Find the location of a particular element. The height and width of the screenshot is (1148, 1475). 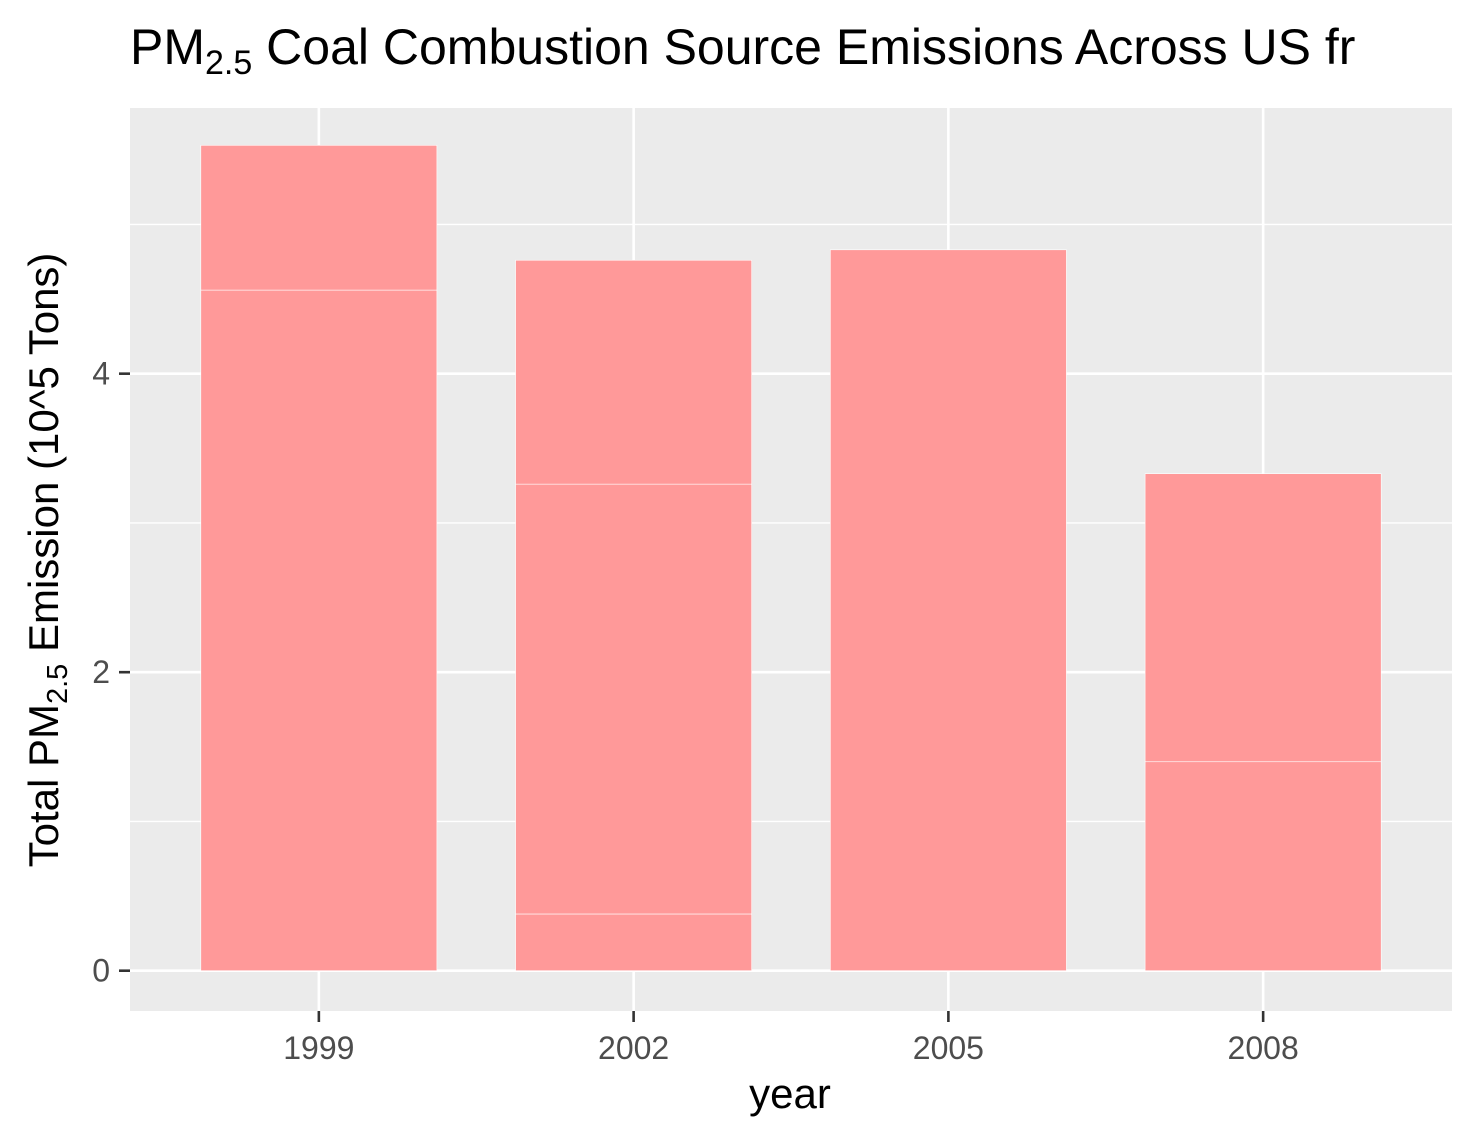

x-tick-label: 2005 is located at coordinates (948, 1048).